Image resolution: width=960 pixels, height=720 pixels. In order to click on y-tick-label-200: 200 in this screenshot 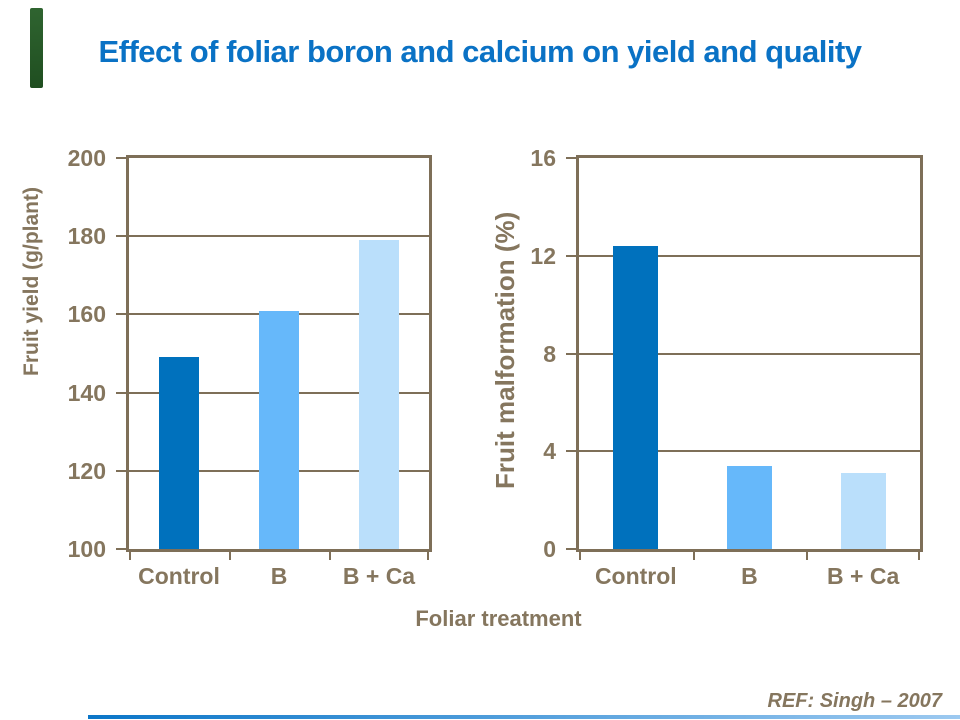, I will do `click(86, 158)`.